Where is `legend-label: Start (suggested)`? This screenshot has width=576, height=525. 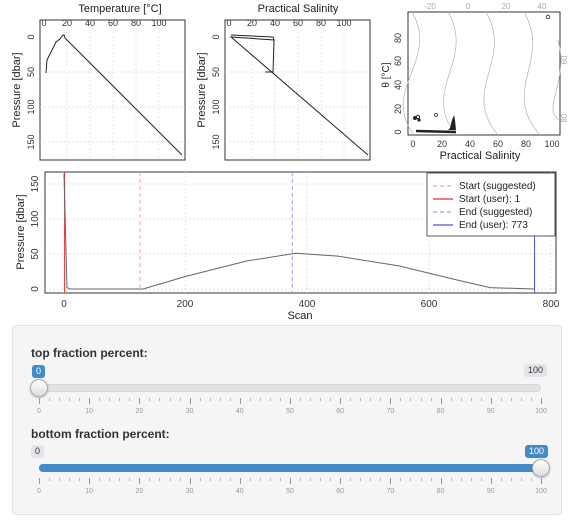
legend-label: Start (suggested) is located at coordinates (497, 186).